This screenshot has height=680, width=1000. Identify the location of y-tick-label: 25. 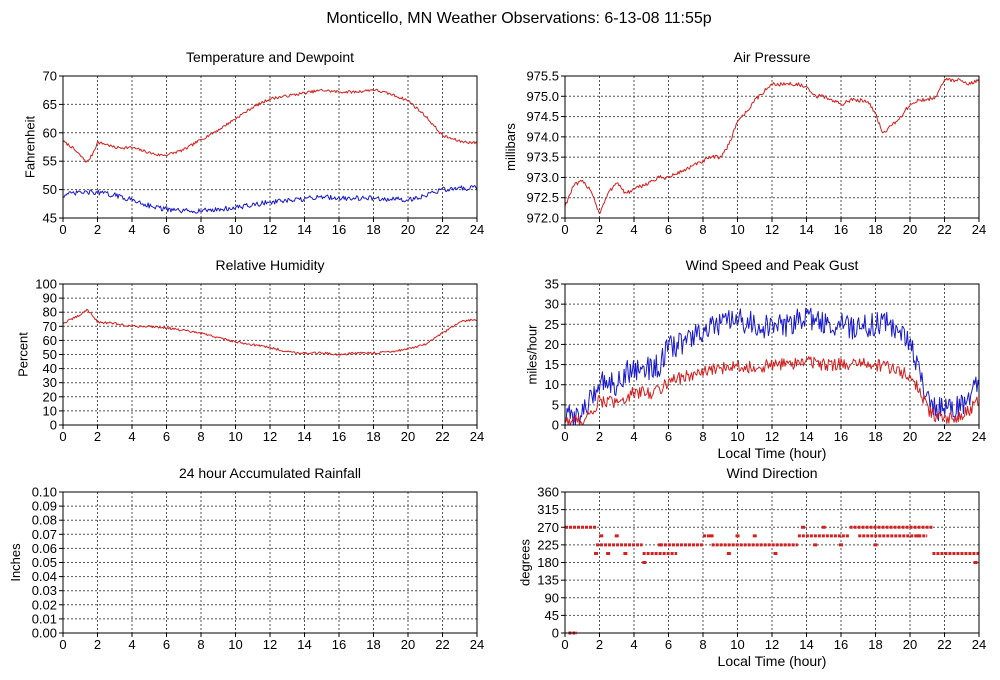
(552, 324).